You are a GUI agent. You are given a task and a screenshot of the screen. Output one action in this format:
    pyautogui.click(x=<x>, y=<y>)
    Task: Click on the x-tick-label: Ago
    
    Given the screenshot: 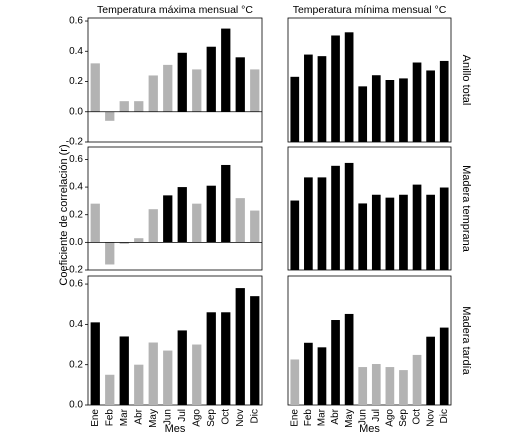 What is the action you would take?
    pyautogui.click(x=390, y=418)
    